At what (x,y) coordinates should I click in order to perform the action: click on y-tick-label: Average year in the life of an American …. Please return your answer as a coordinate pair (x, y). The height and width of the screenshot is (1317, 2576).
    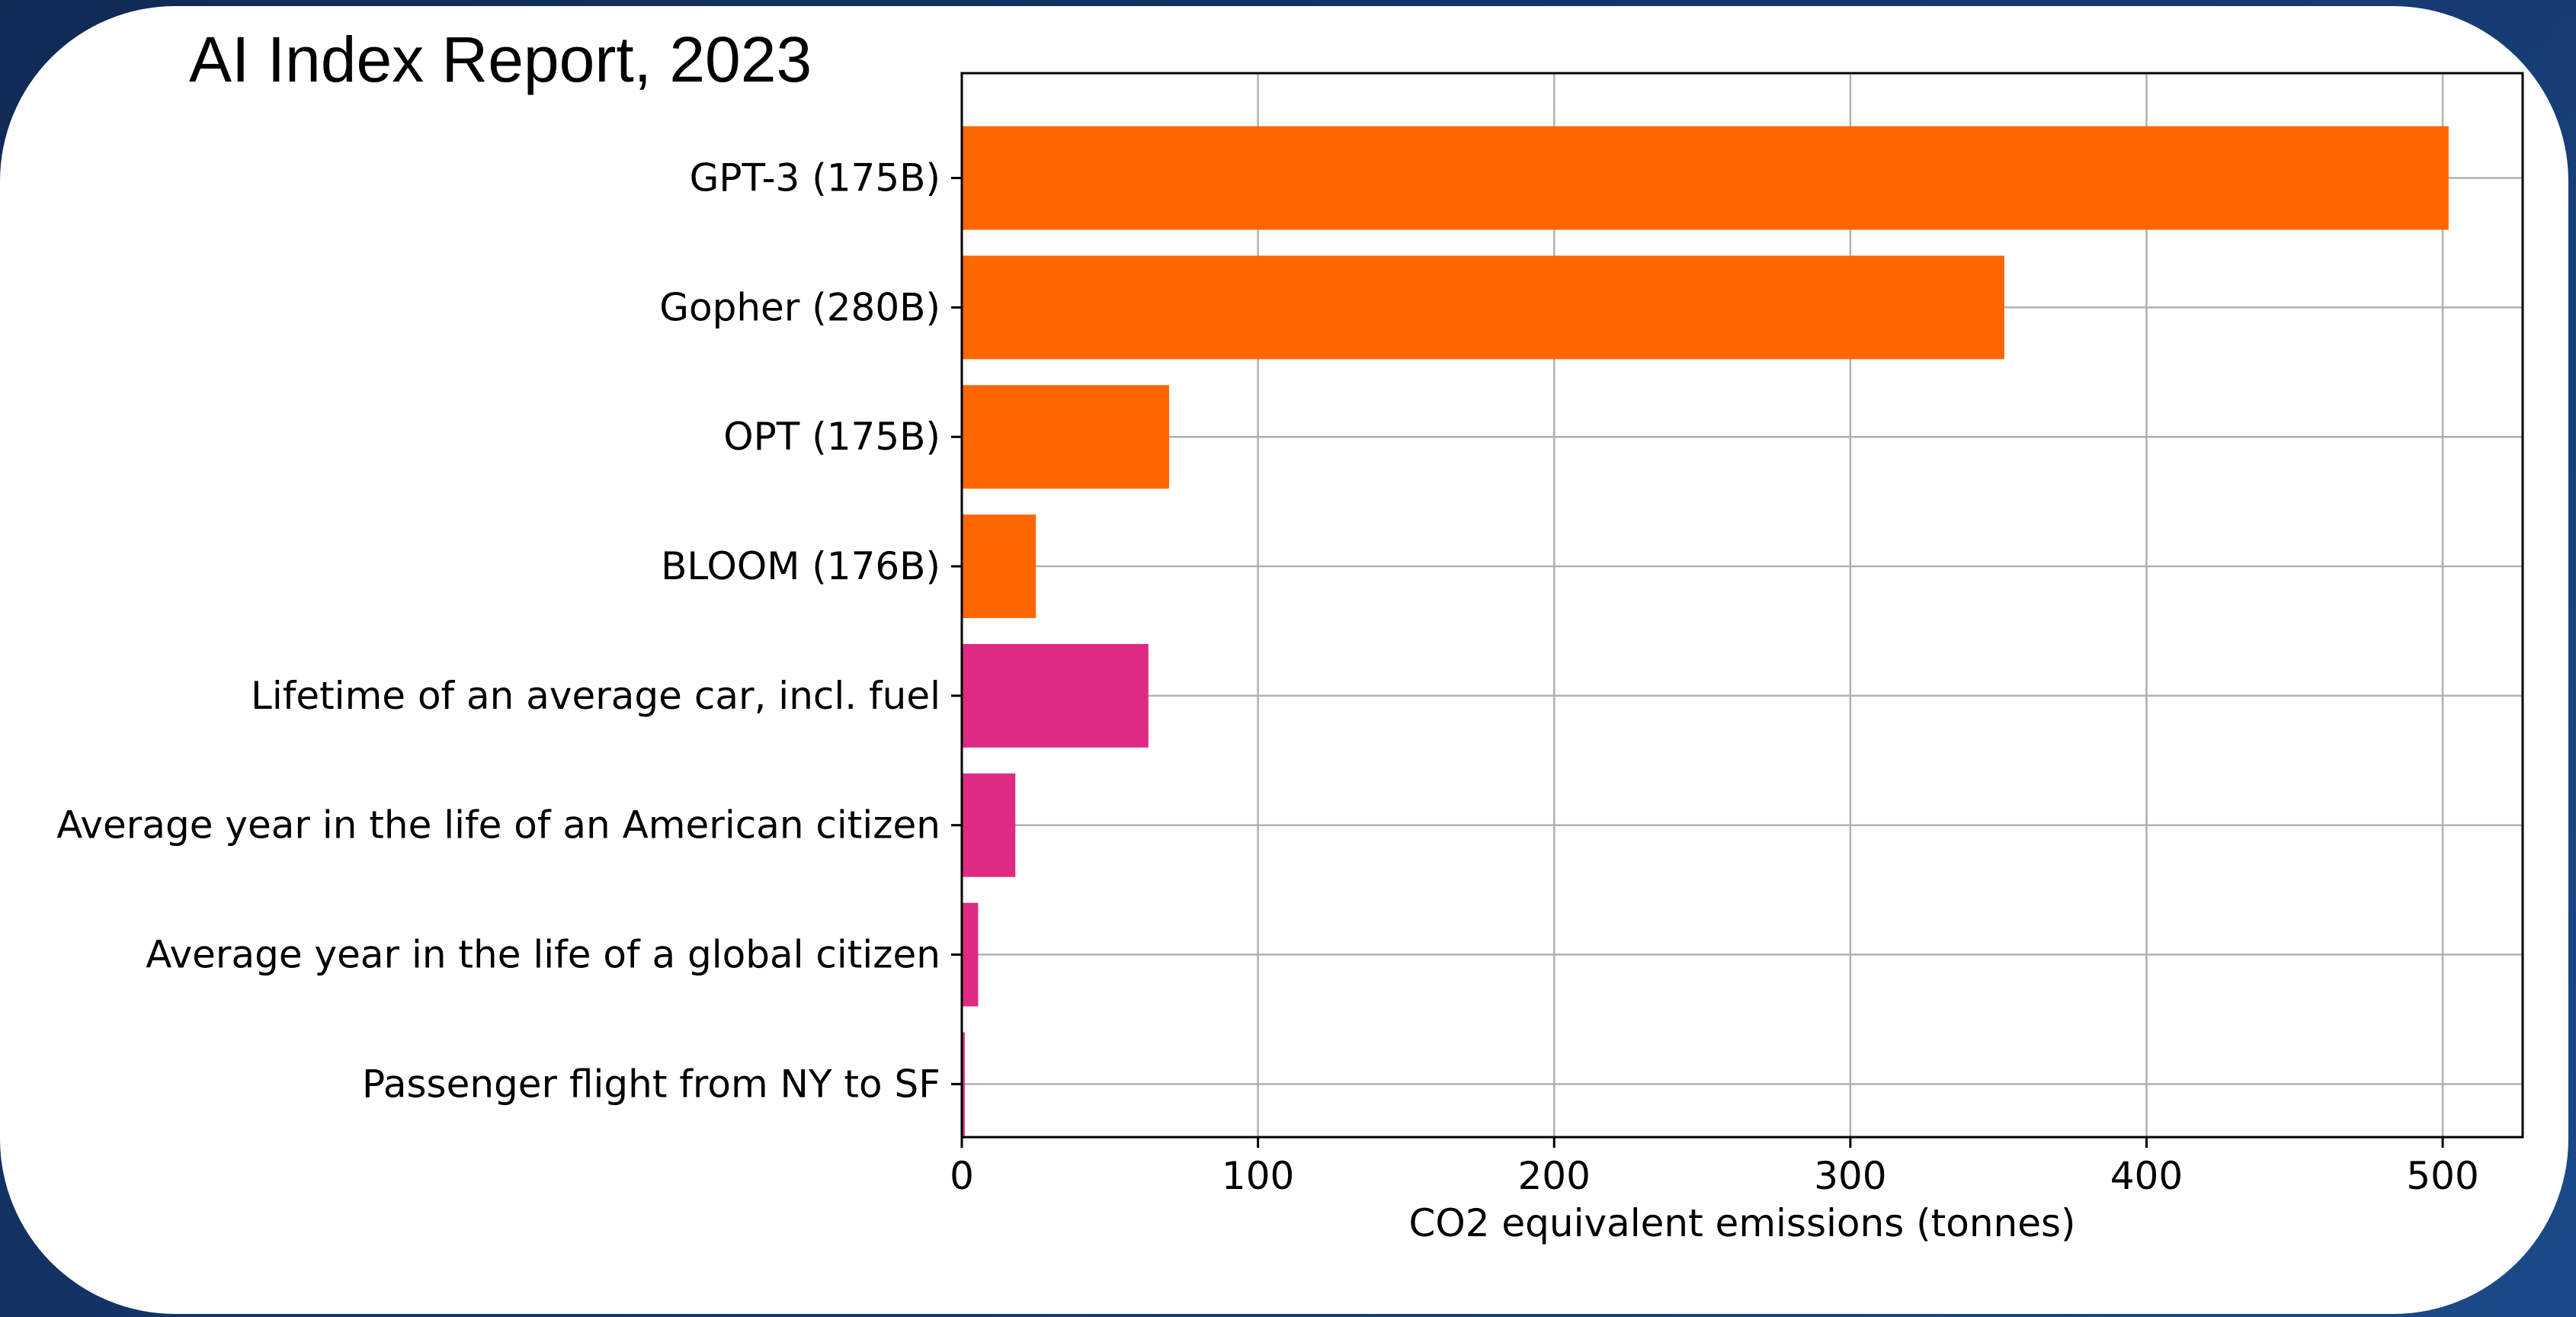
    Looking at the image, I should click on (498, 825).